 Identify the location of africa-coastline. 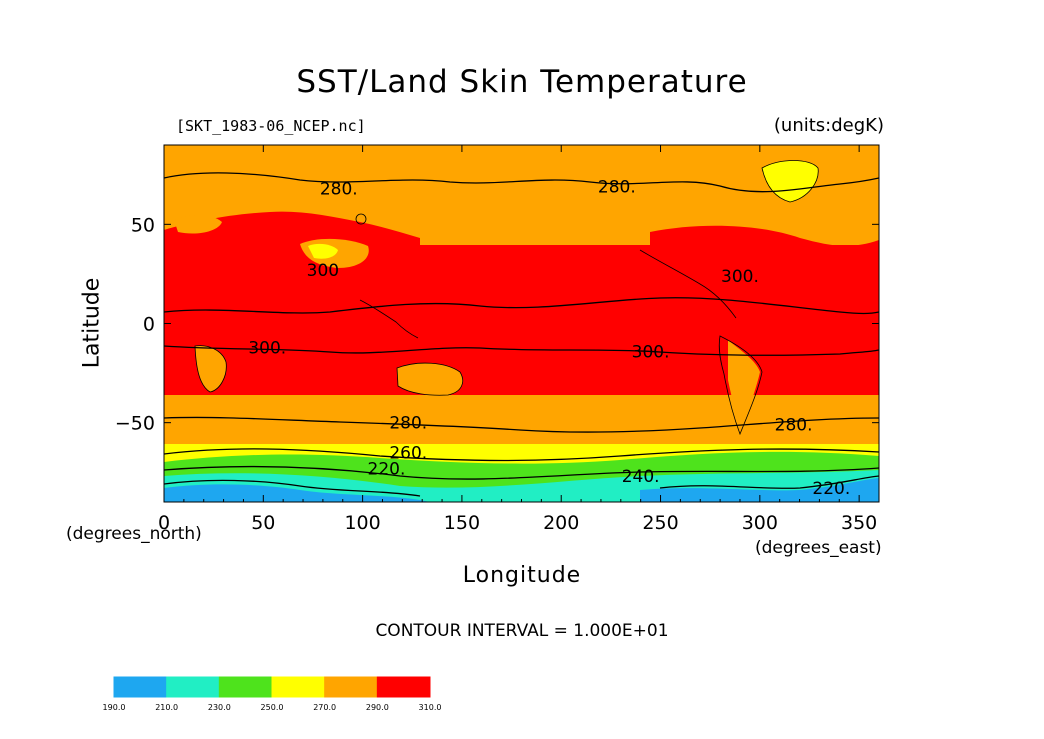
(210, 369).